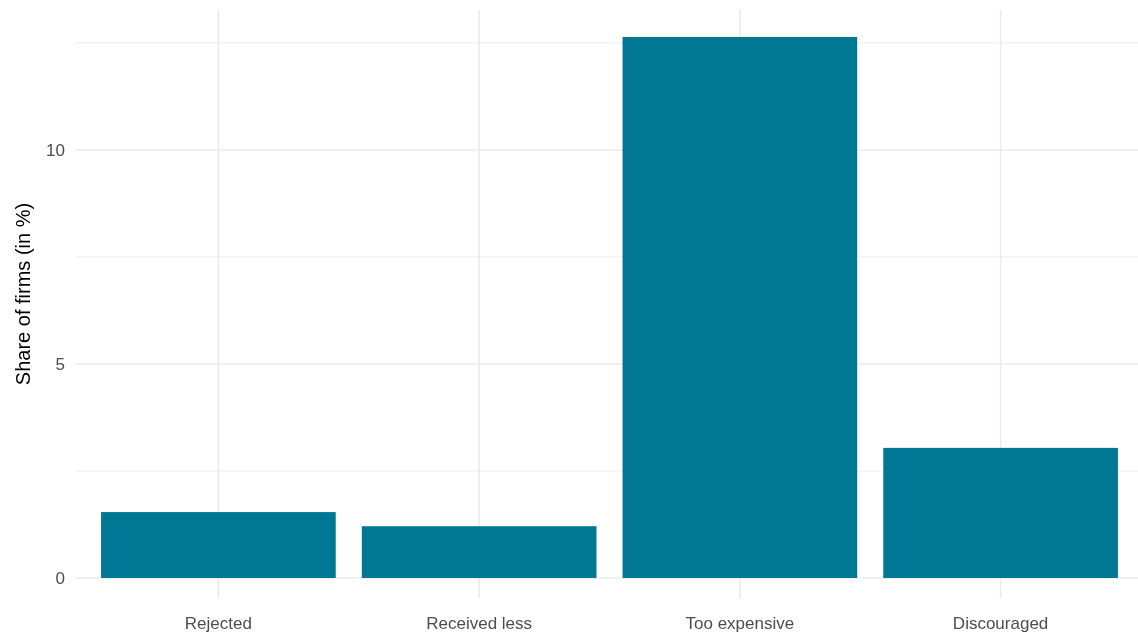  Describe the element at coordinates (1000, 623) in the screenshot. I see `x-tick-label: Discouraged` at that location.